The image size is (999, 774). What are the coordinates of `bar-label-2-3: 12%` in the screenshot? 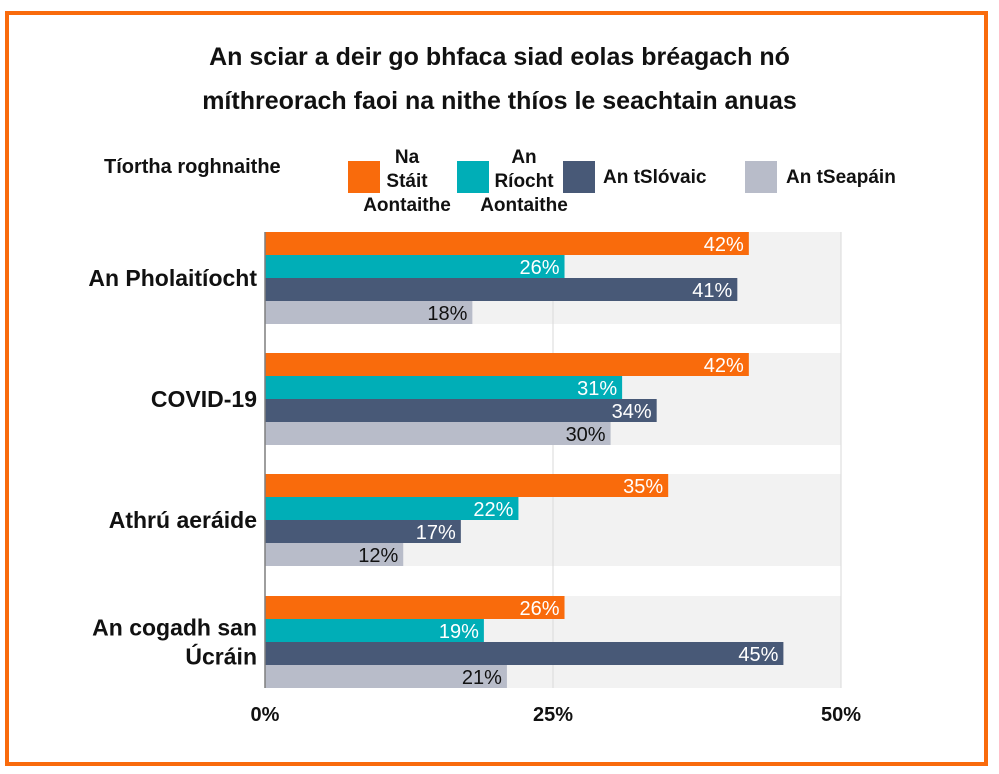 It's located at (378, 556).